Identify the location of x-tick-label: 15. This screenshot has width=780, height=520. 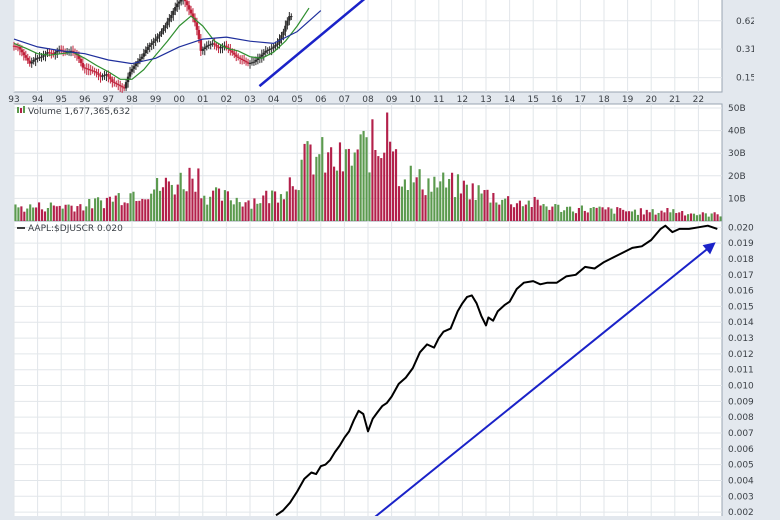
(532, 100).